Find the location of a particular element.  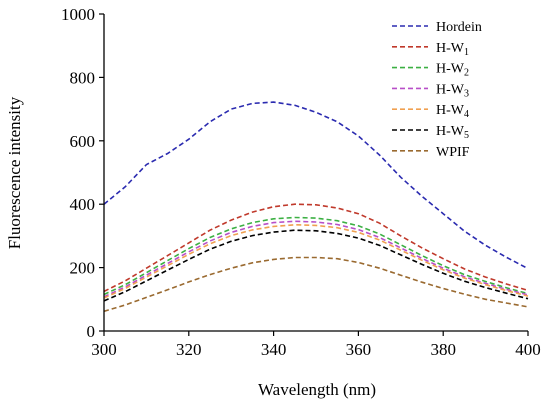

legend-label-5: H-W4 is located at coordinates (452, 111).